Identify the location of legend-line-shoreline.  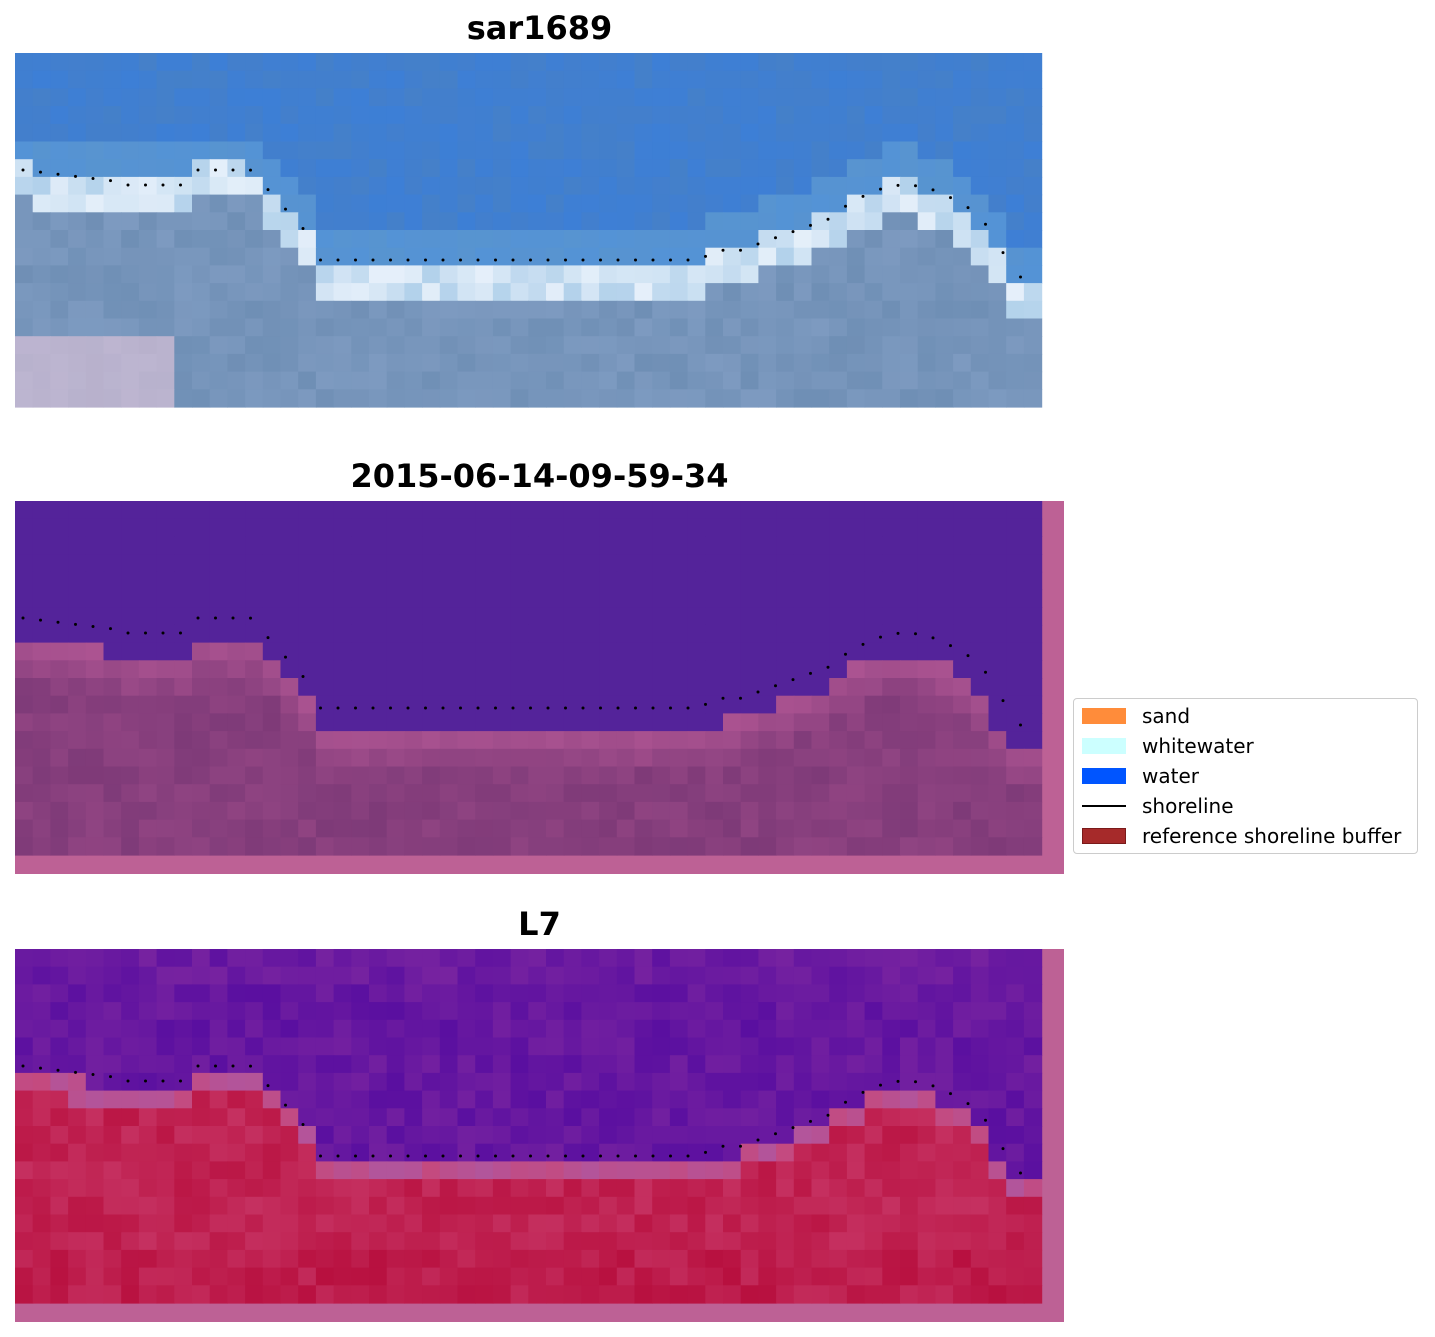
(1104, 806).